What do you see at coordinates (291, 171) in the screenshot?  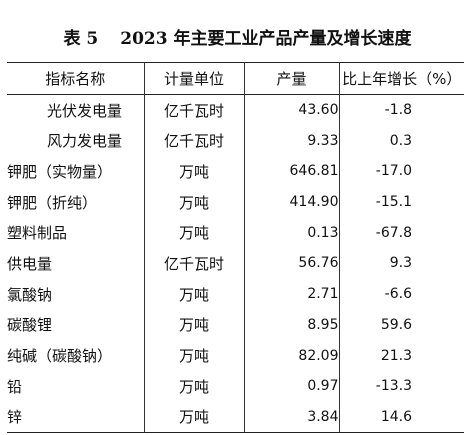 I see `output-cell: 646.81` at bounding box center [291, 171].